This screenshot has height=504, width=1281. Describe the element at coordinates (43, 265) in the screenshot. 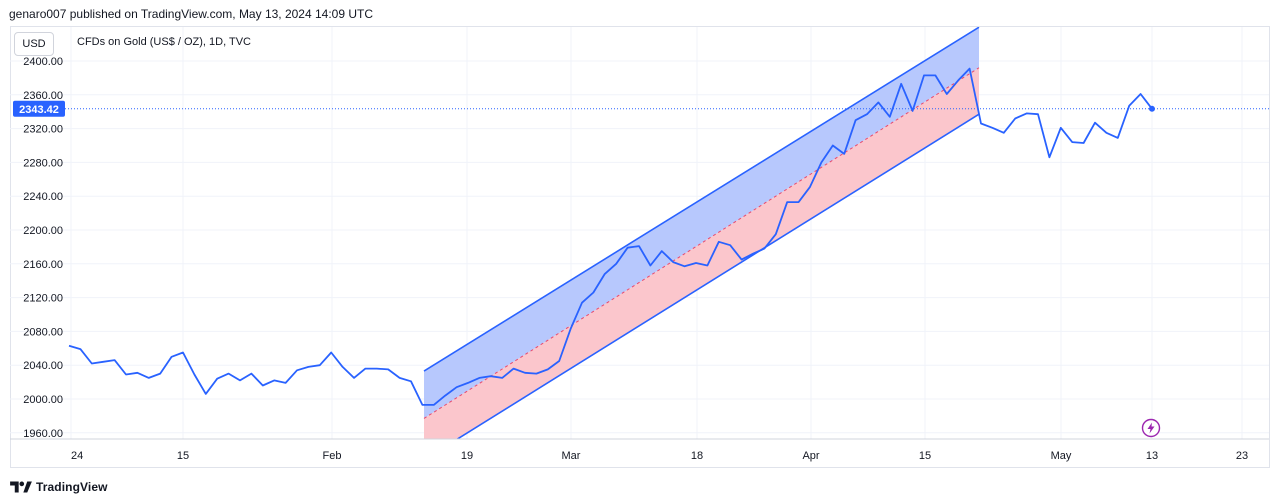

I see `y-tick-label: 2160.00` at that location.